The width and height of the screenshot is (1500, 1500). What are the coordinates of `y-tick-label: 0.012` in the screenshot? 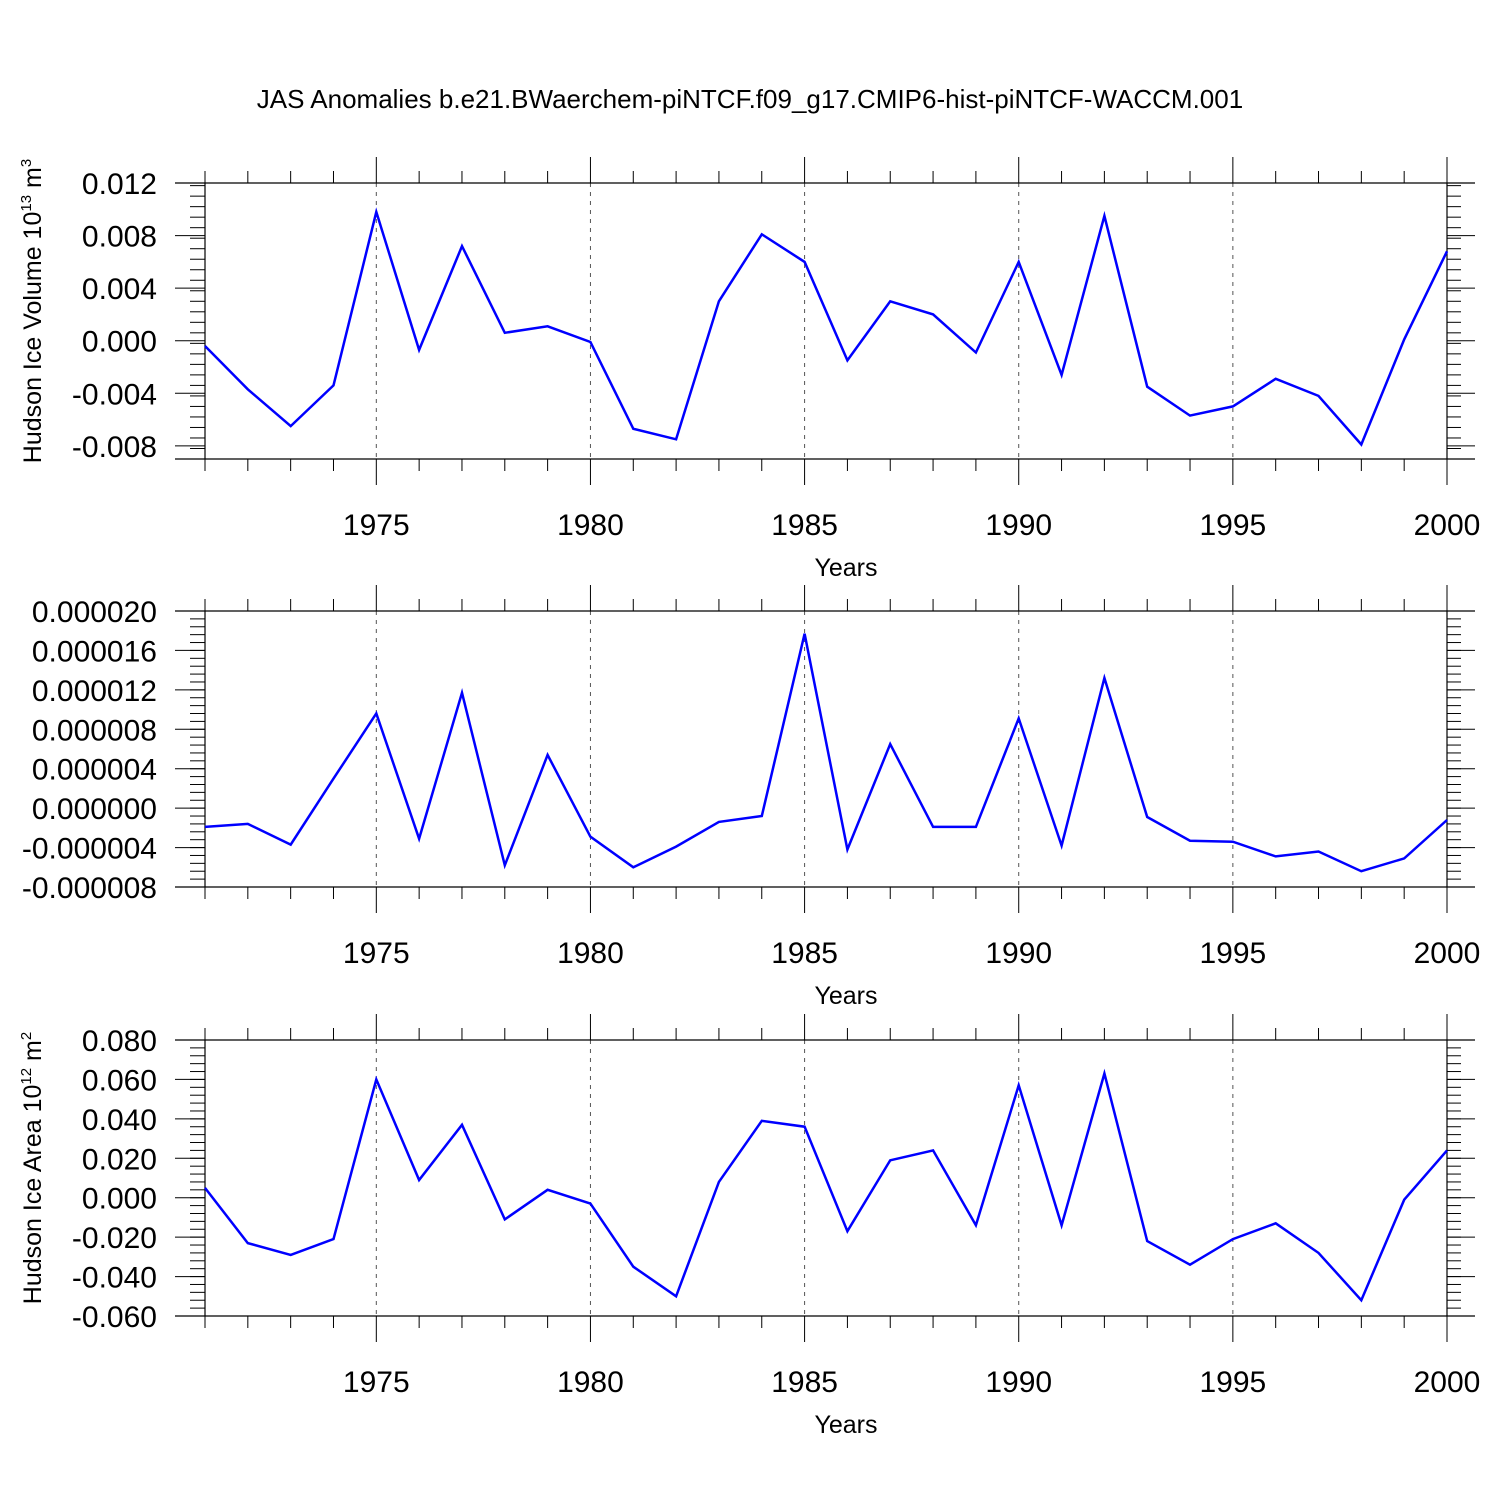 It's located at (119, 184).